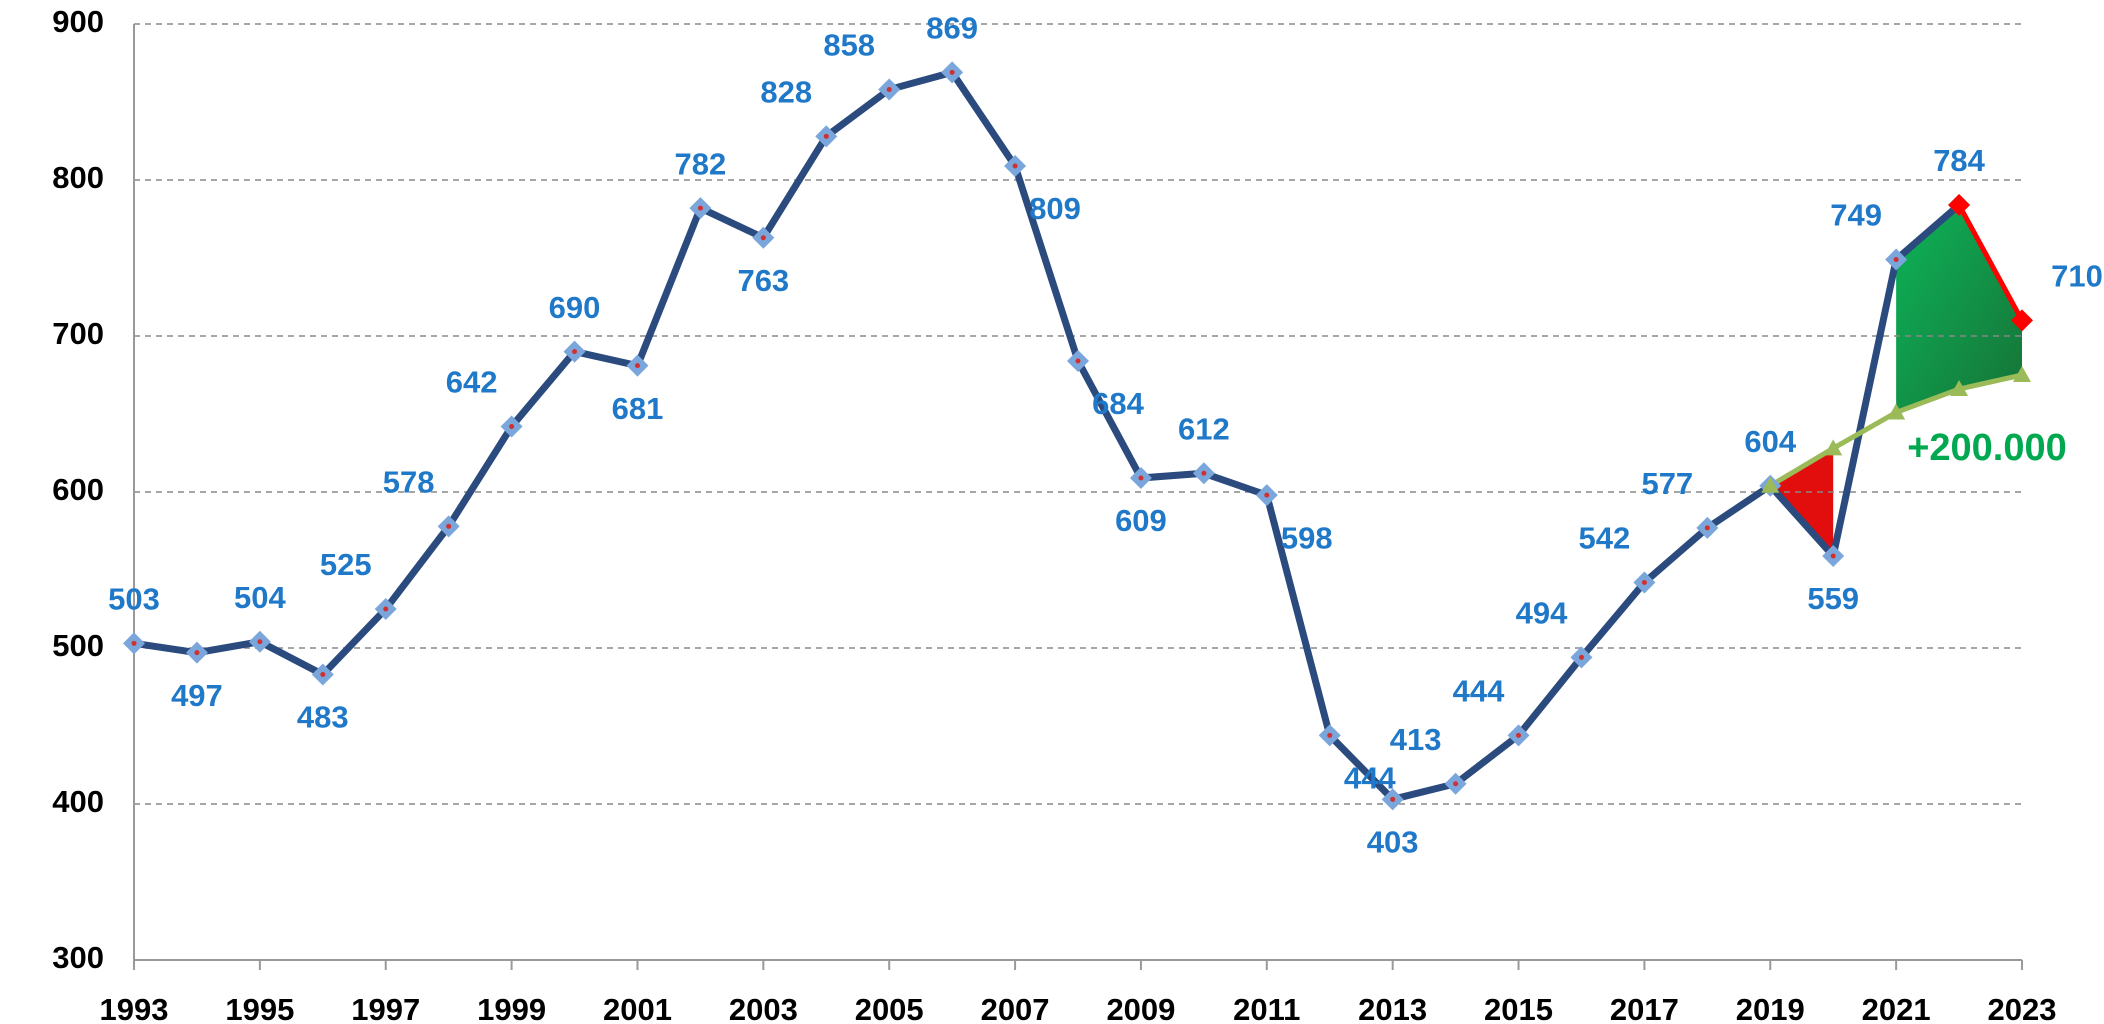  What do you see at coordinates (889, 1008) in the screenshot?
I see `x-tick-label: 2005` at bounding box center [889, 1008].